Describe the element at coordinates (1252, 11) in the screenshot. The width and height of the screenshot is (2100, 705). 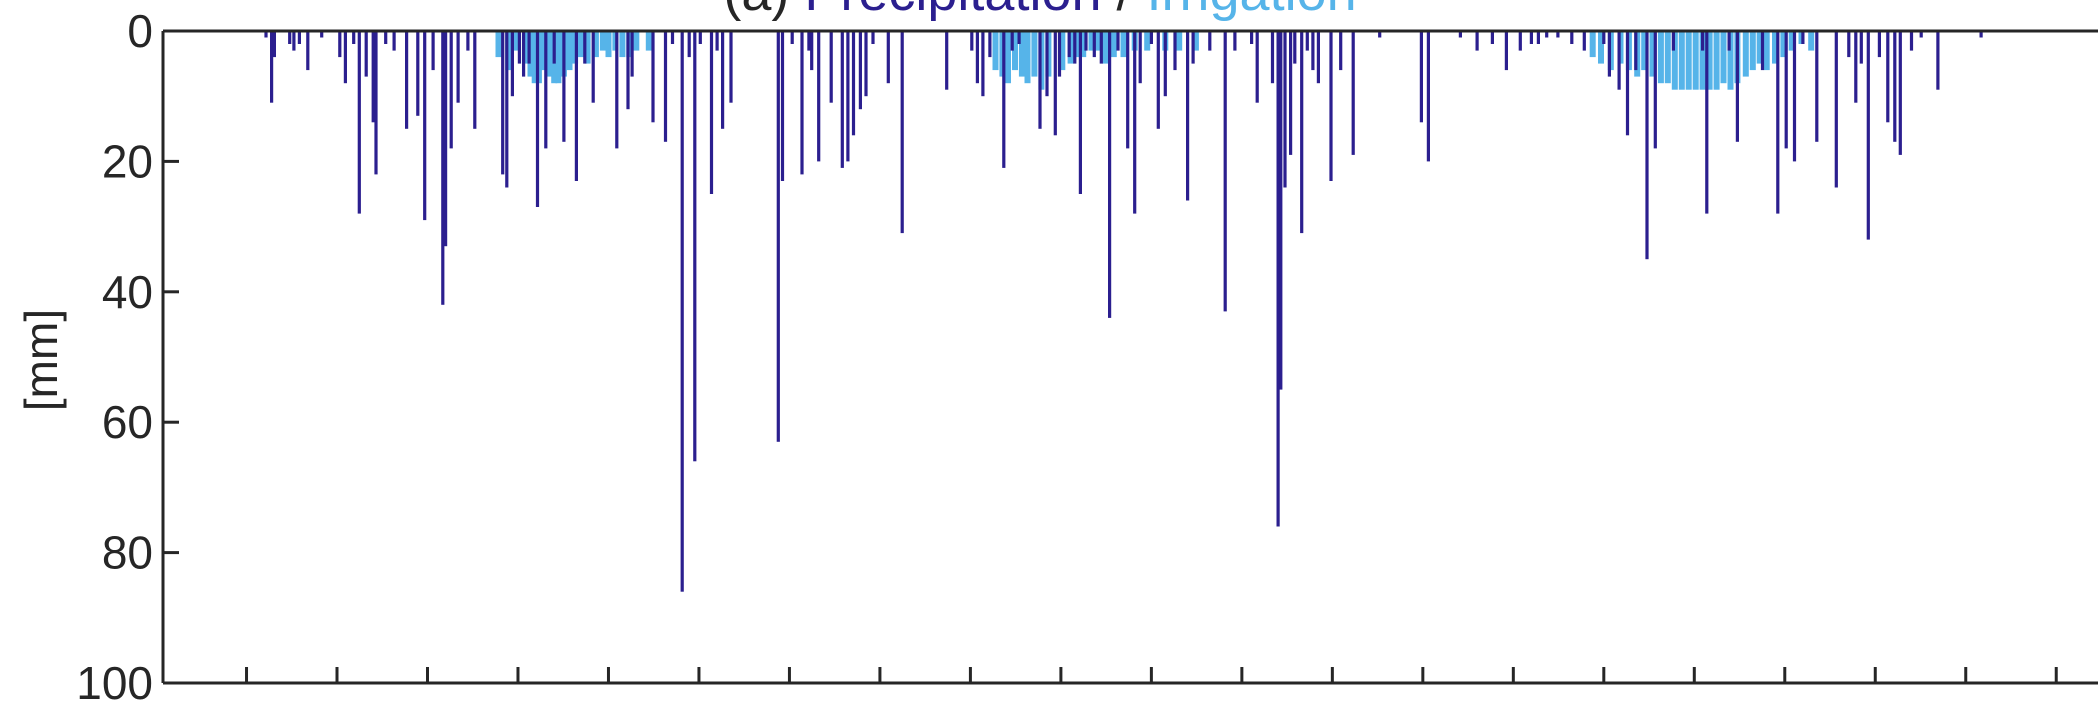
I see `title-irrigation: Irrigation` at that location.